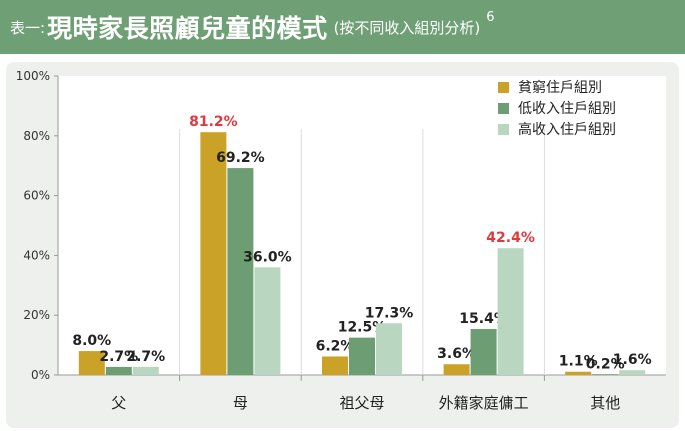 This screenshot has width=685, height=431. I want to click on category-label: 外籍家庭傭工, so click(484, 403).